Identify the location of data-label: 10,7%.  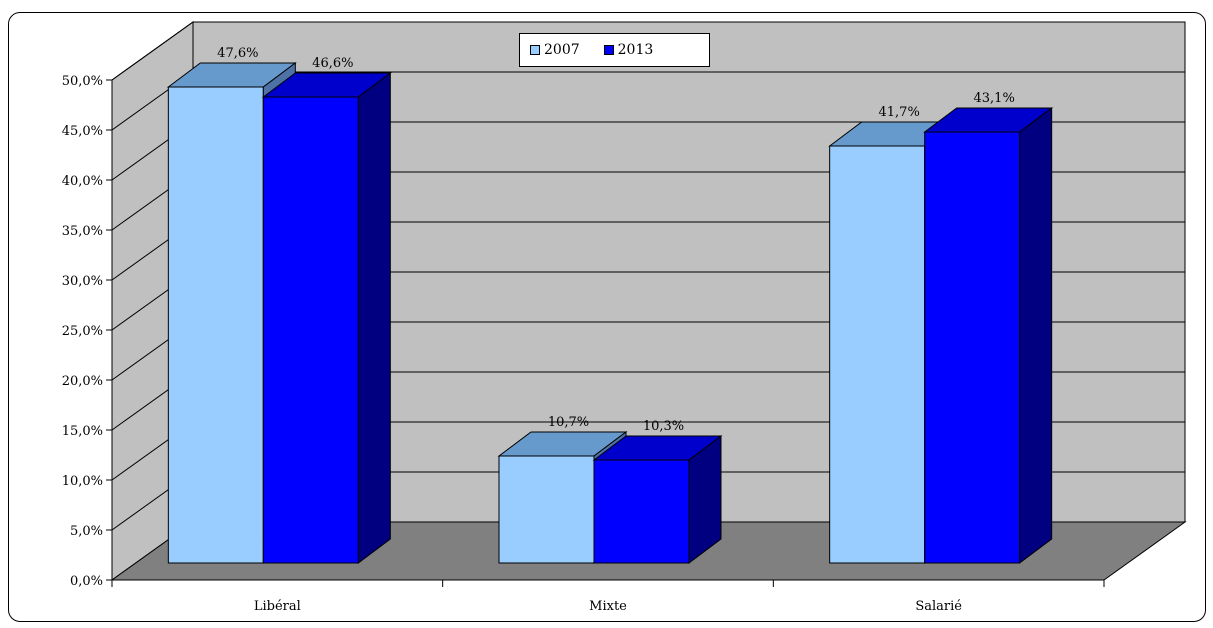
(568, 422).